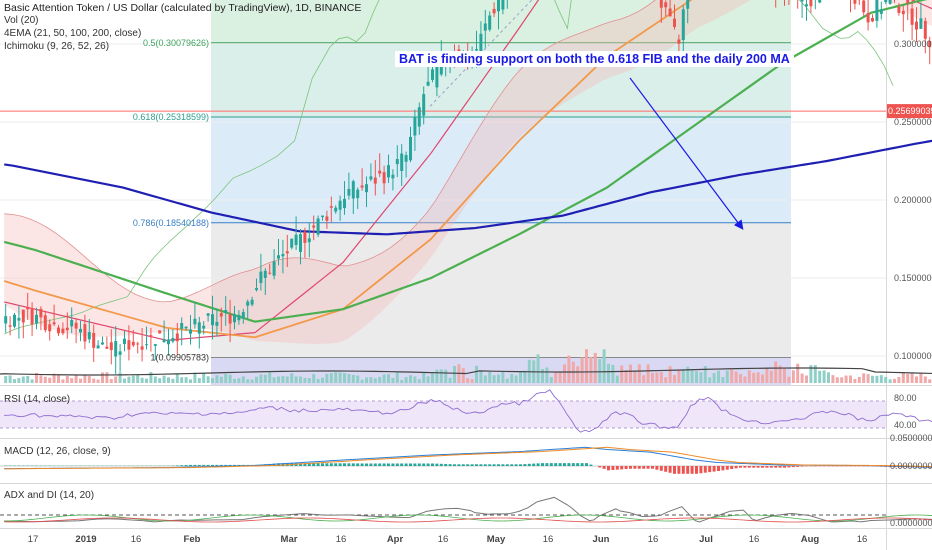 The width and height of the screenshot is (932, 550). I want to click on time-tick: 16, so click(754, 539).